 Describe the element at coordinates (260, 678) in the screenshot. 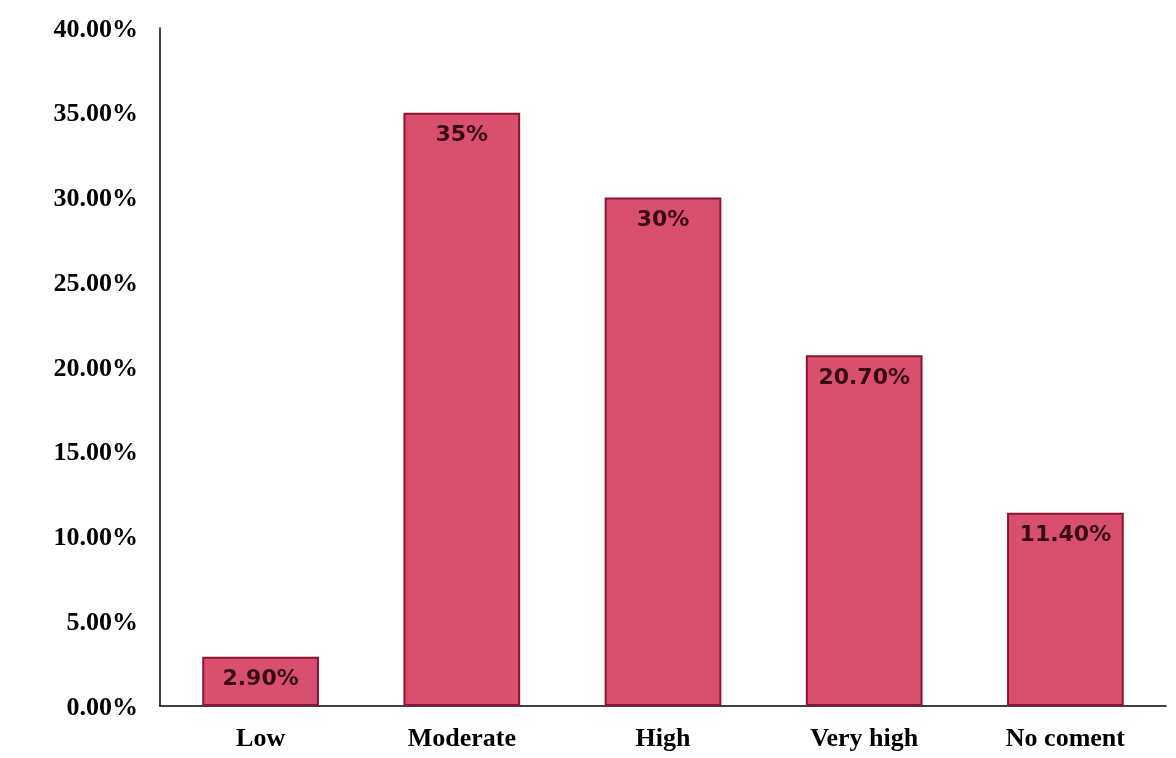

I see `data-label: 2.90%` at that location.